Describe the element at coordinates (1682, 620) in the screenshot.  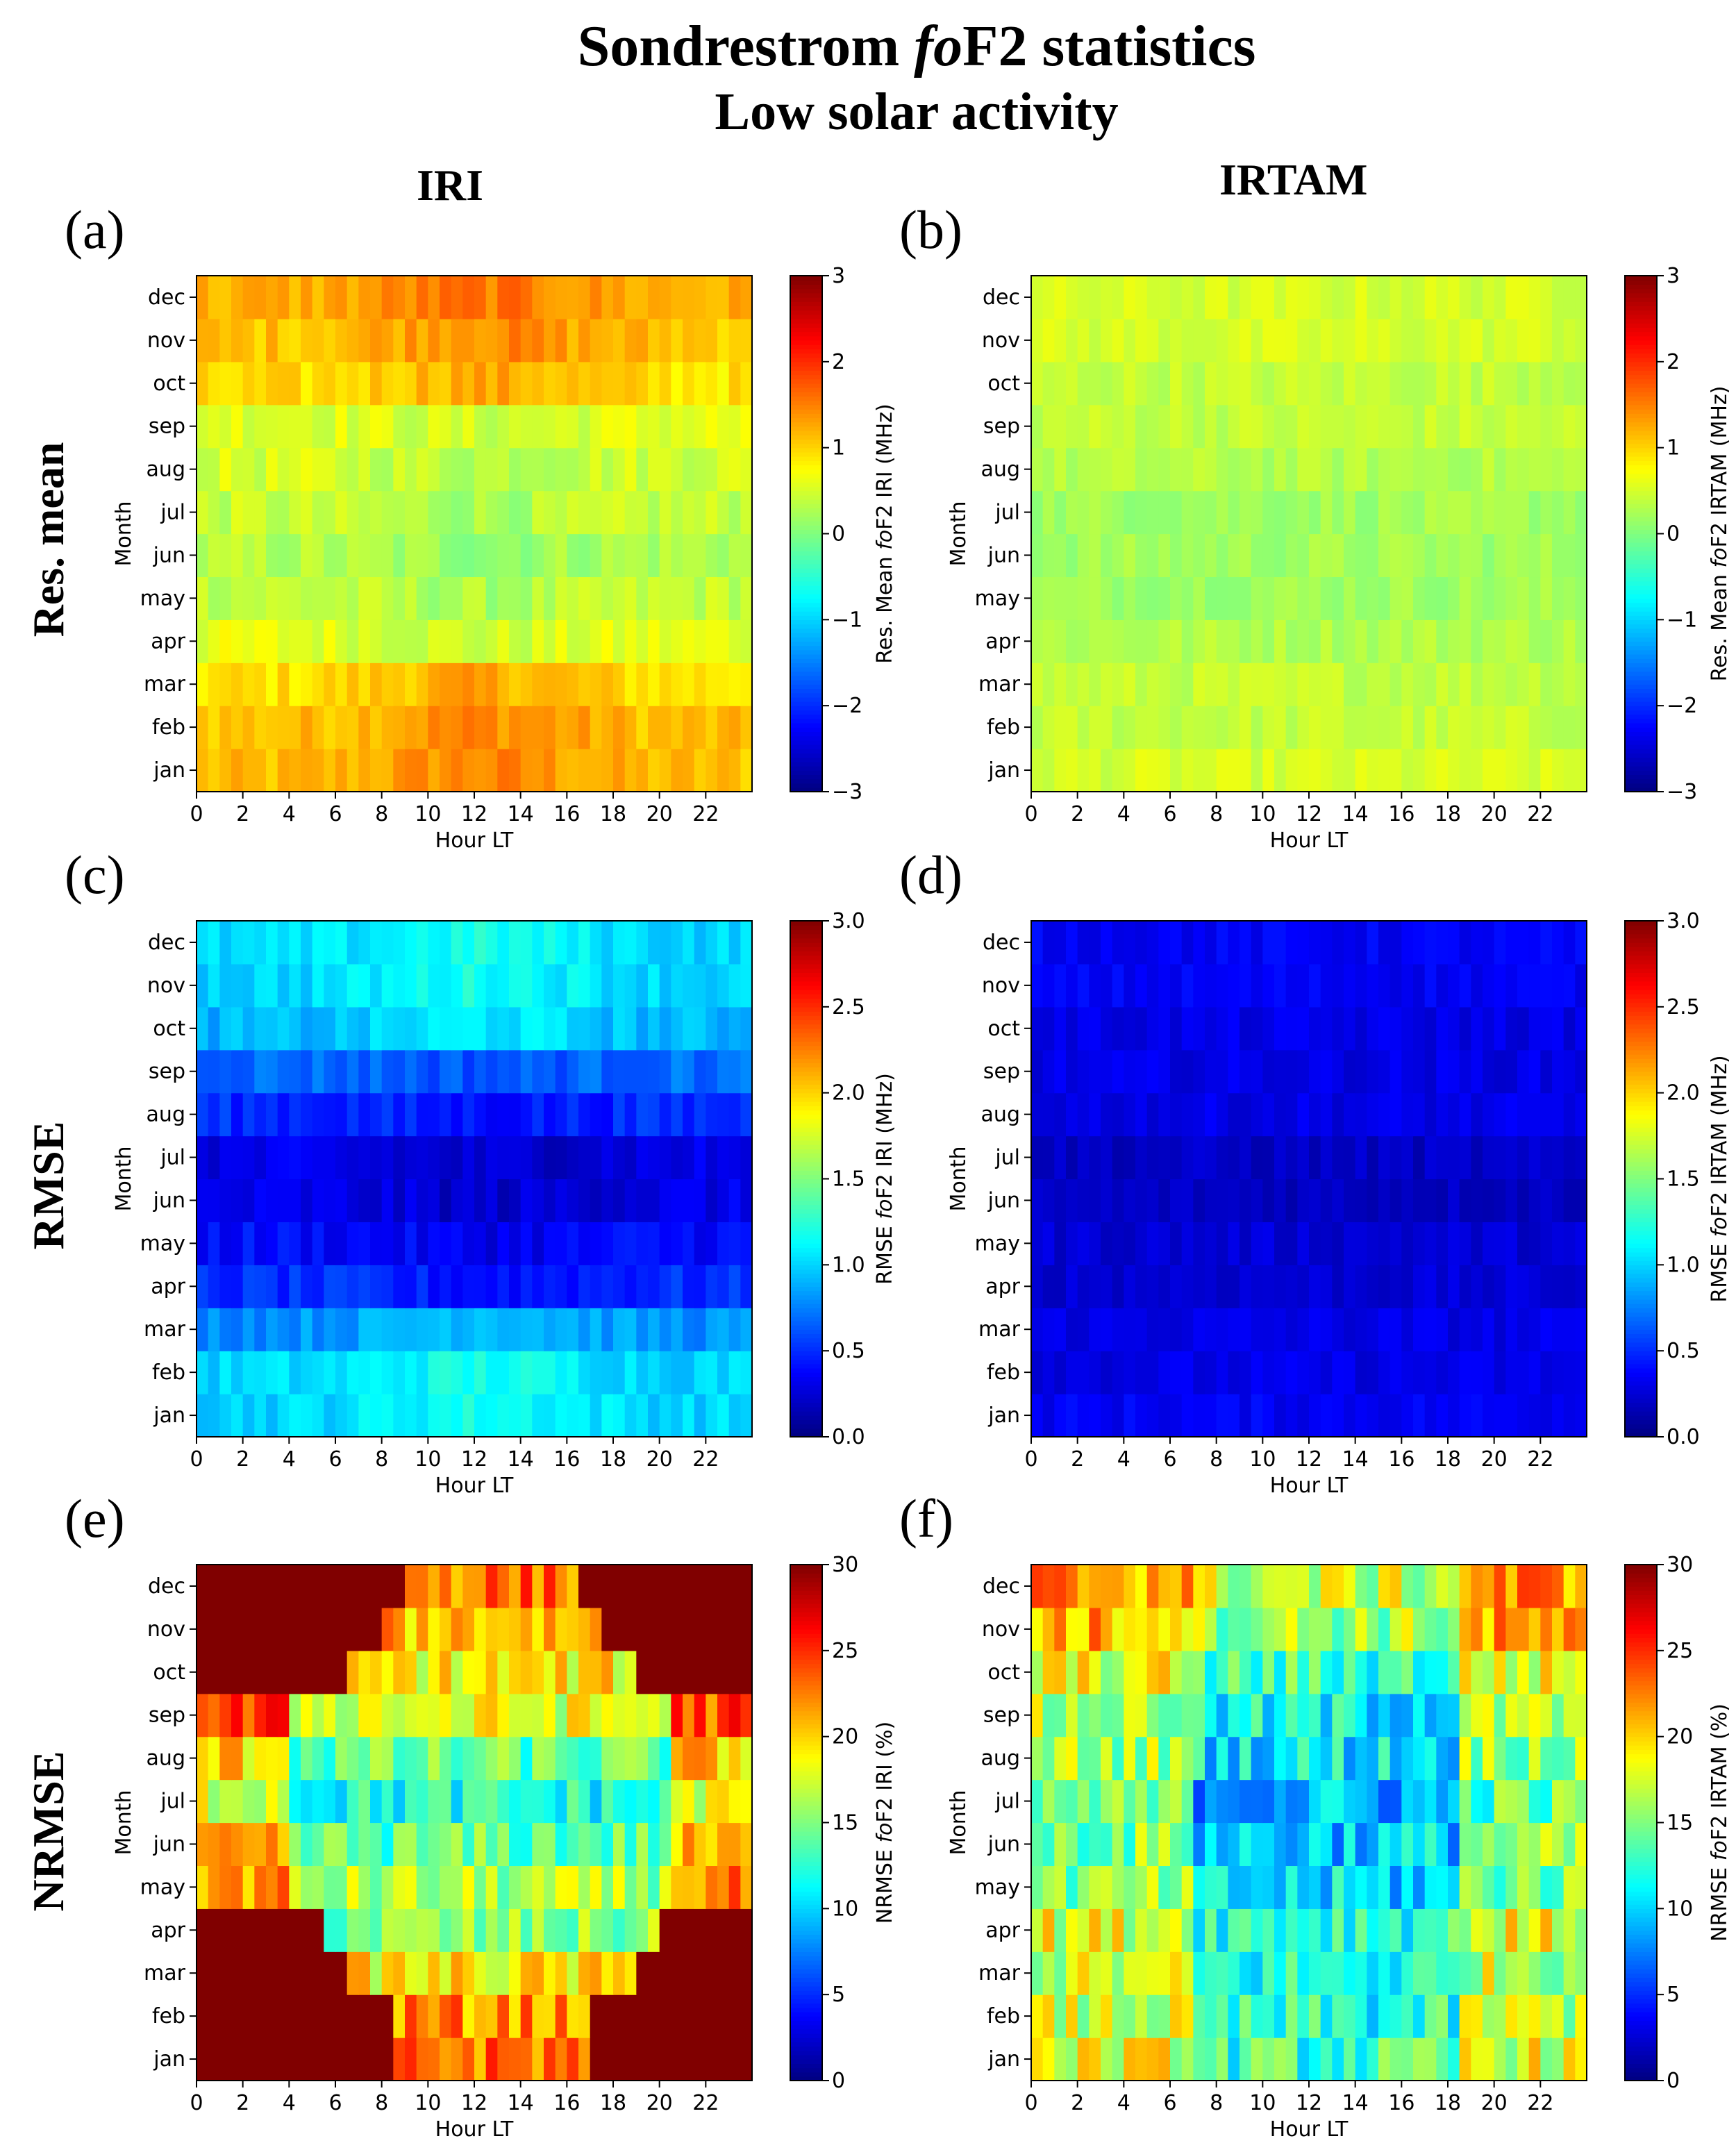
I see `colorbar-tick-label: −1` at that location.